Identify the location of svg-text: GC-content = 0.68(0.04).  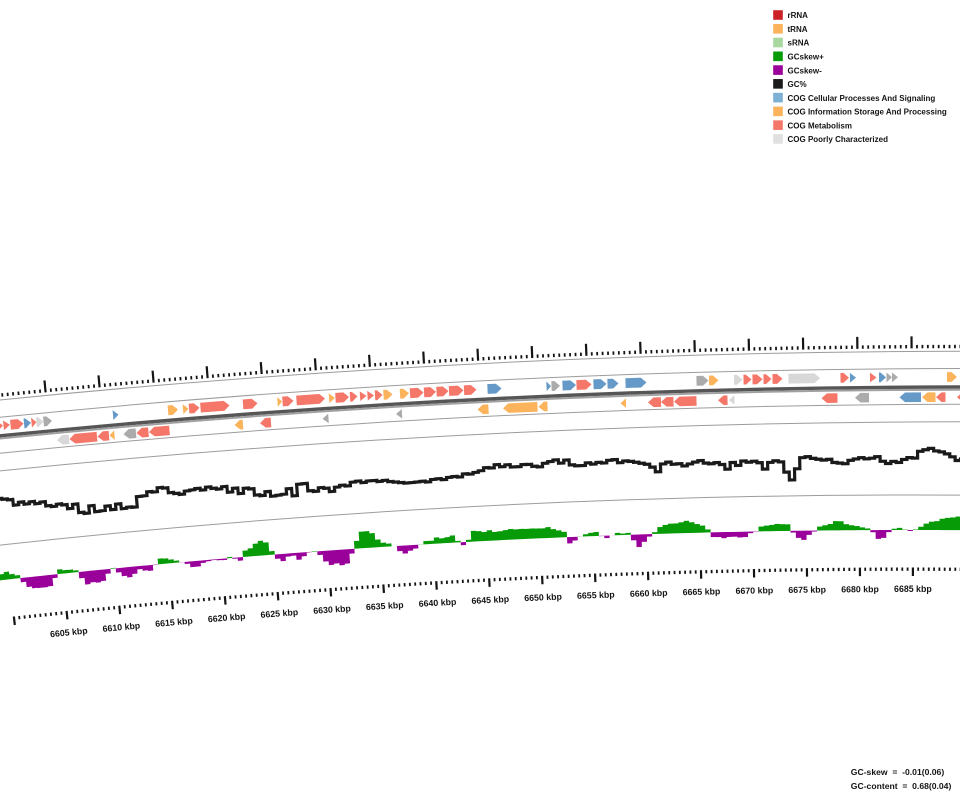
(901, 786).